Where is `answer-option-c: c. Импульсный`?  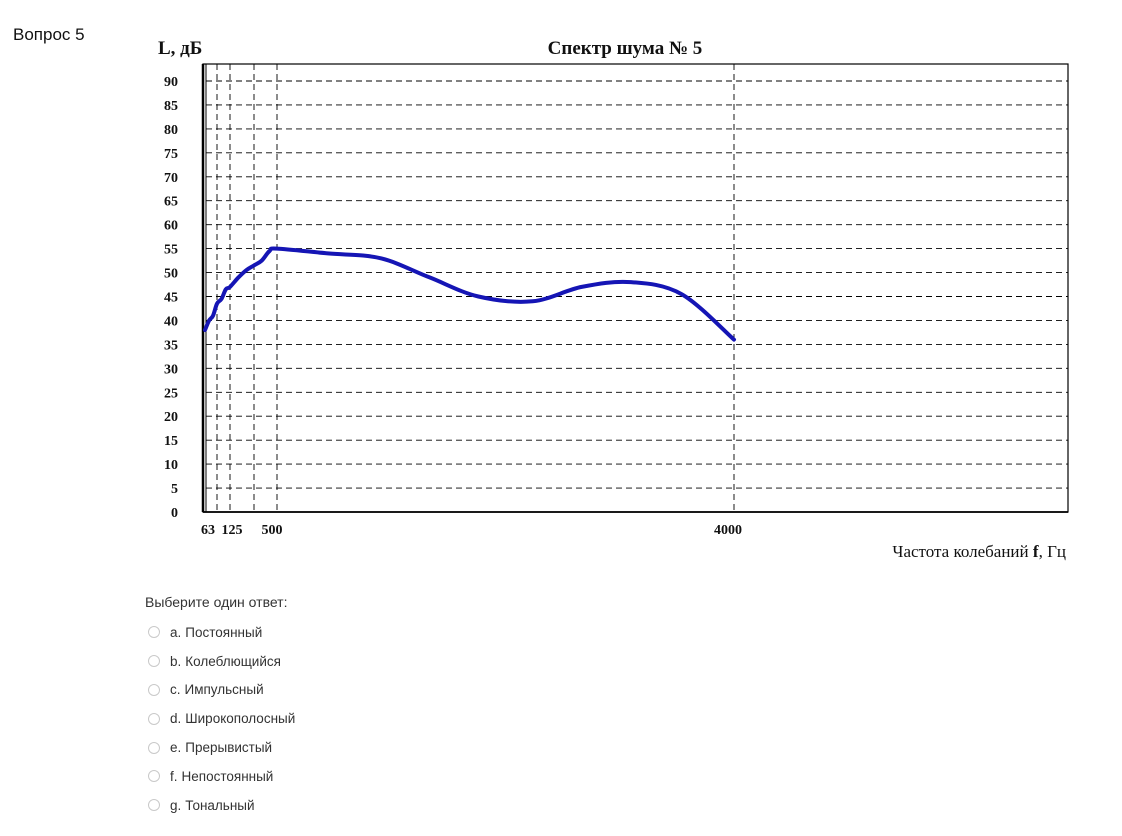
answer-option-c: c. Импульсный is located at coordinates (221, 690).